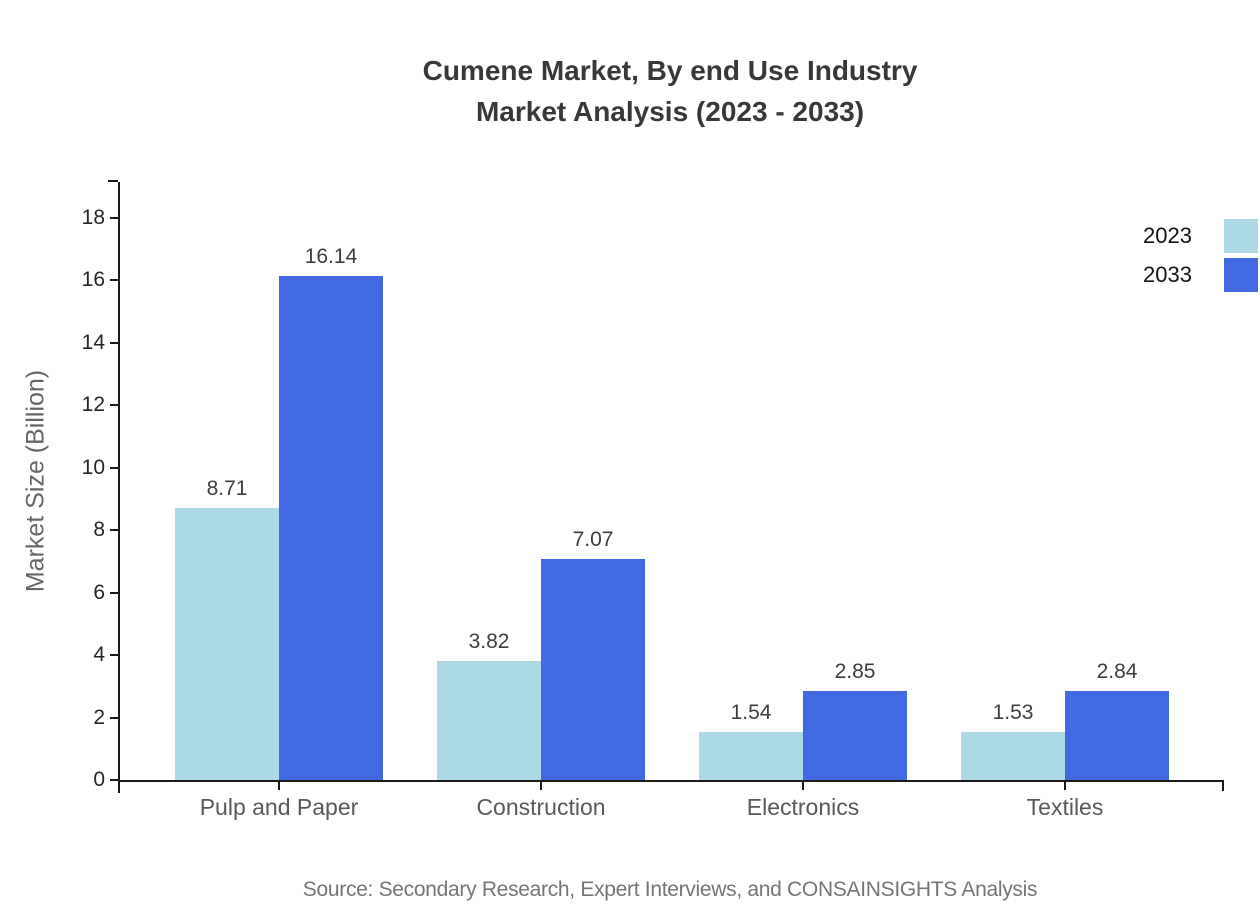 This screenshot has height=920, width=1260. What do you see at coordinates (1241, 275) in the screenshot?
I see `legend-swatch-2033` at bounding box center [1241, 275].